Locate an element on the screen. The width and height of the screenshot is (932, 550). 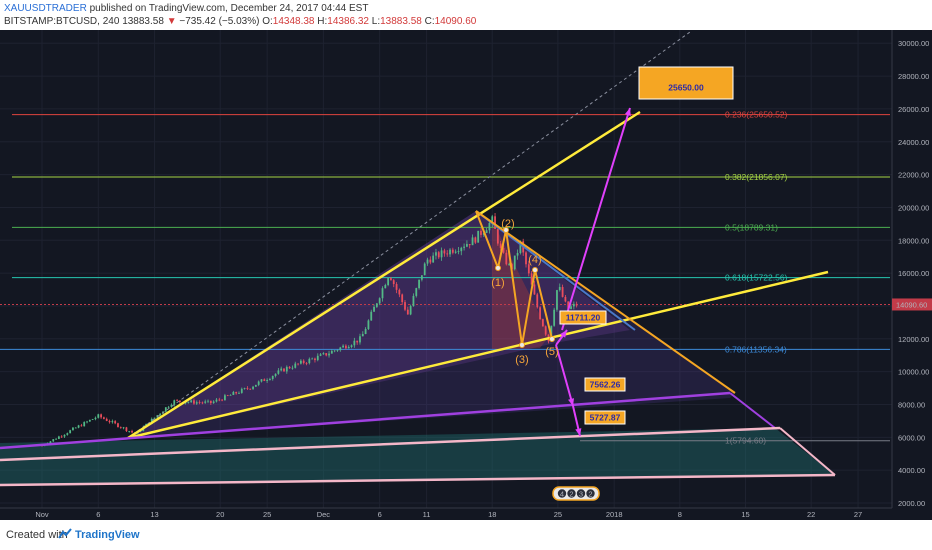
created-with-text: Created with is located at coordinates (37, 535).